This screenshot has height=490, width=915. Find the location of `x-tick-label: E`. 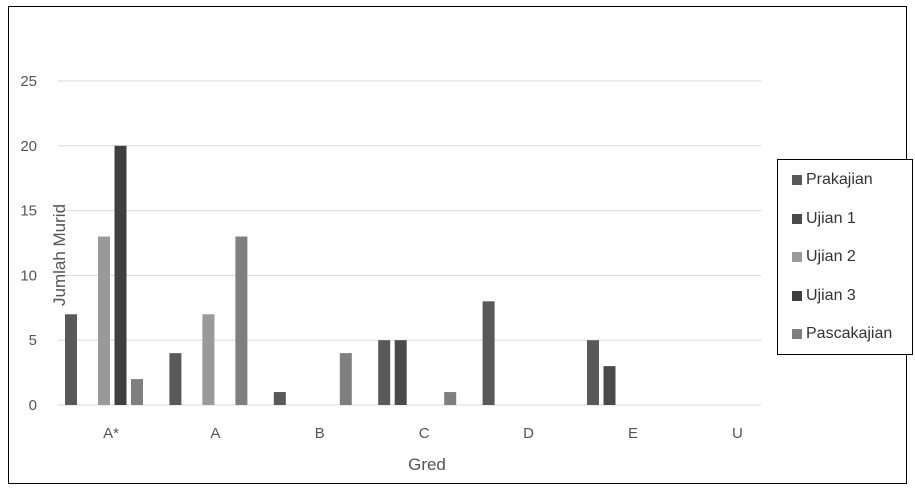

x-tick-label: E is located at coordinates (633, 433).